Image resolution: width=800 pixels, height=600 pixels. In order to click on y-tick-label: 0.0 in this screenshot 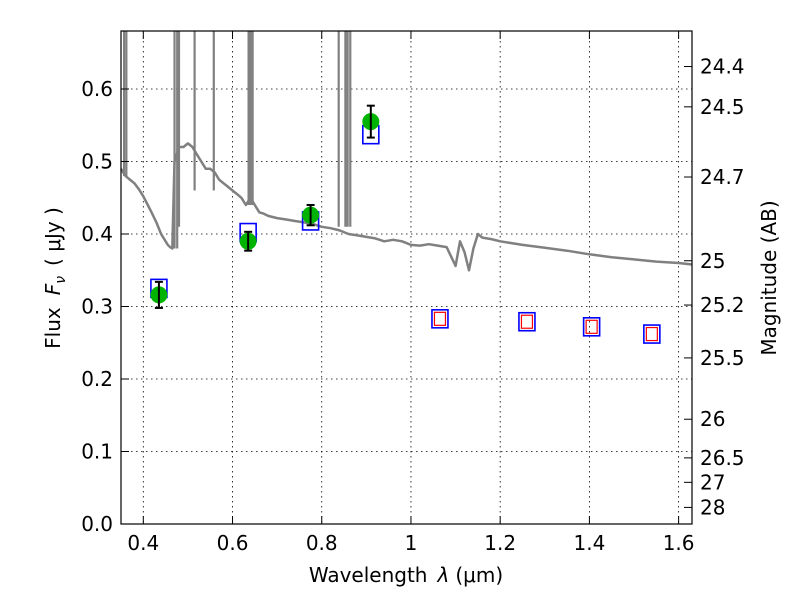, I will do `click(97, 524)`.